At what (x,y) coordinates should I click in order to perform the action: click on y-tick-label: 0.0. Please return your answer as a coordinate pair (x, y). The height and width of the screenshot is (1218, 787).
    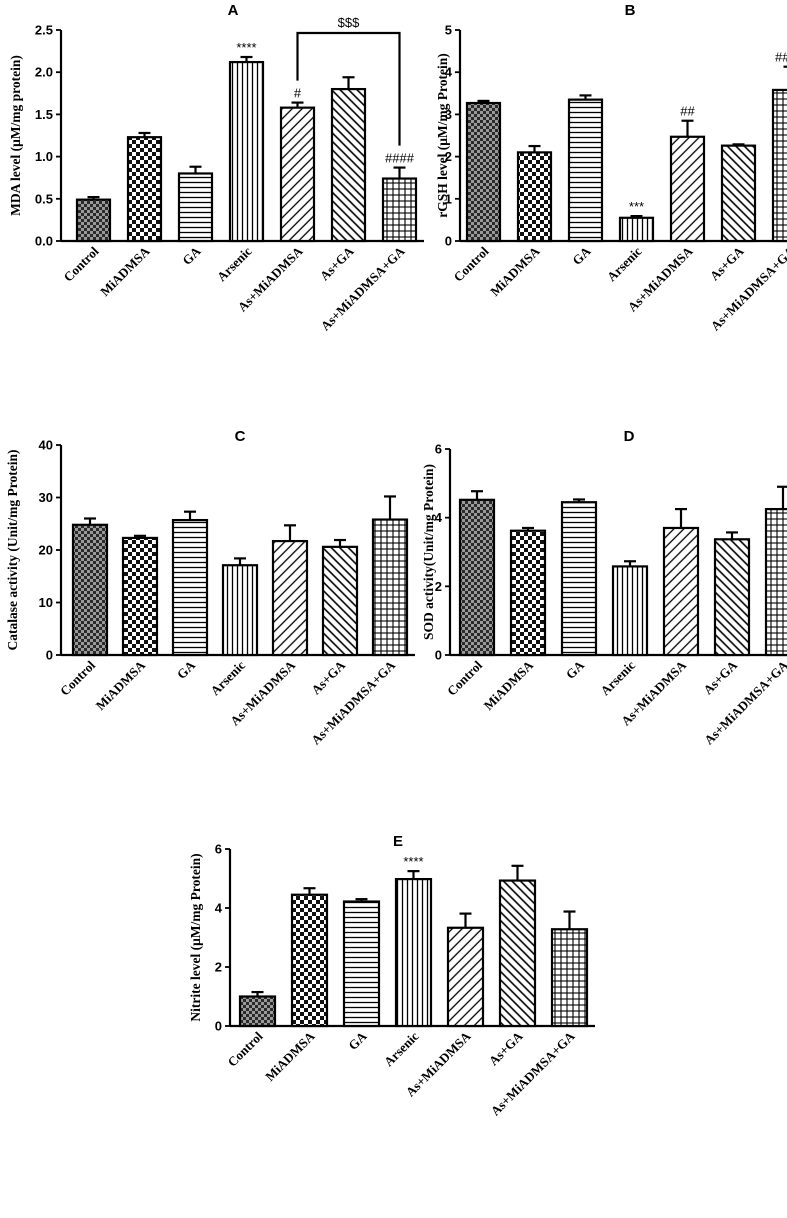
    Looking at the image, I should click on (44, 241).